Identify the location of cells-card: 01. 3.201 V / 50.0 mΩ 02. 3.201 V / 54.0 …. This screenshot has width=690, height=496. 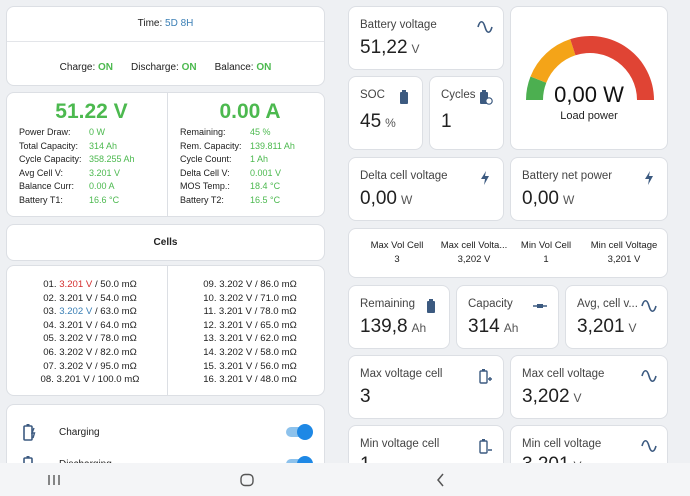
(165, 330).